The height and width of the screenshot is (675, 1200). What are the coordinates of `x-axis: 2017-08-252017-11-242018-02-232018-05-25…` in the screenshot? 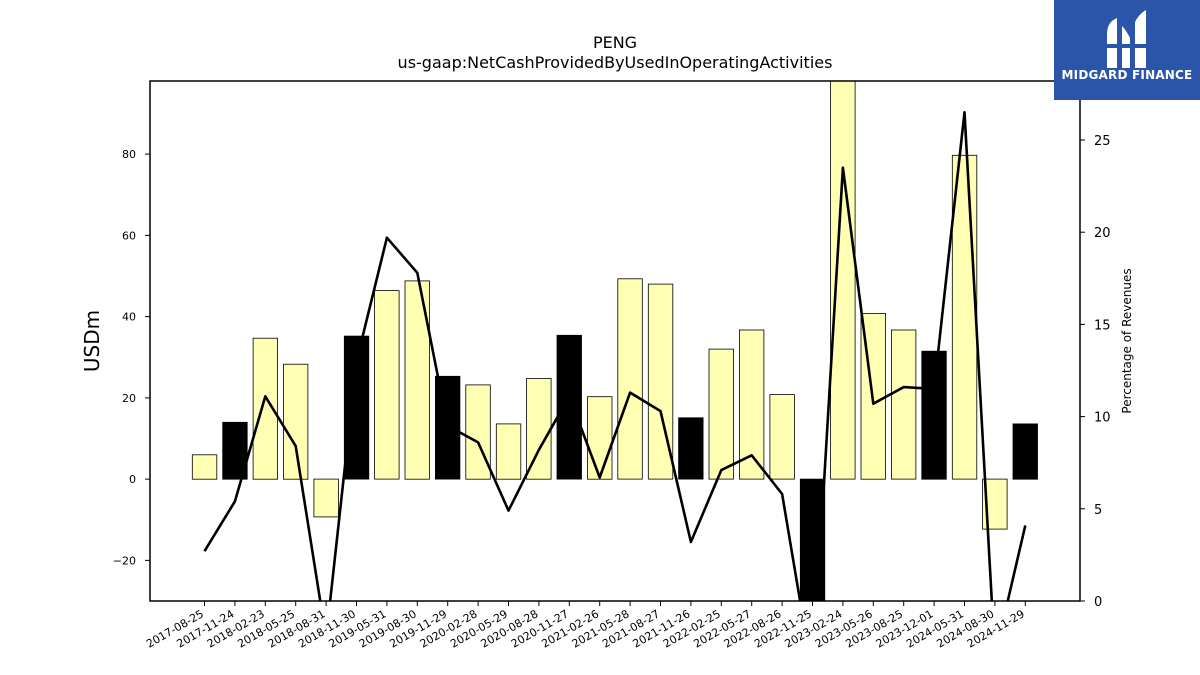 It's located at (585, 626).